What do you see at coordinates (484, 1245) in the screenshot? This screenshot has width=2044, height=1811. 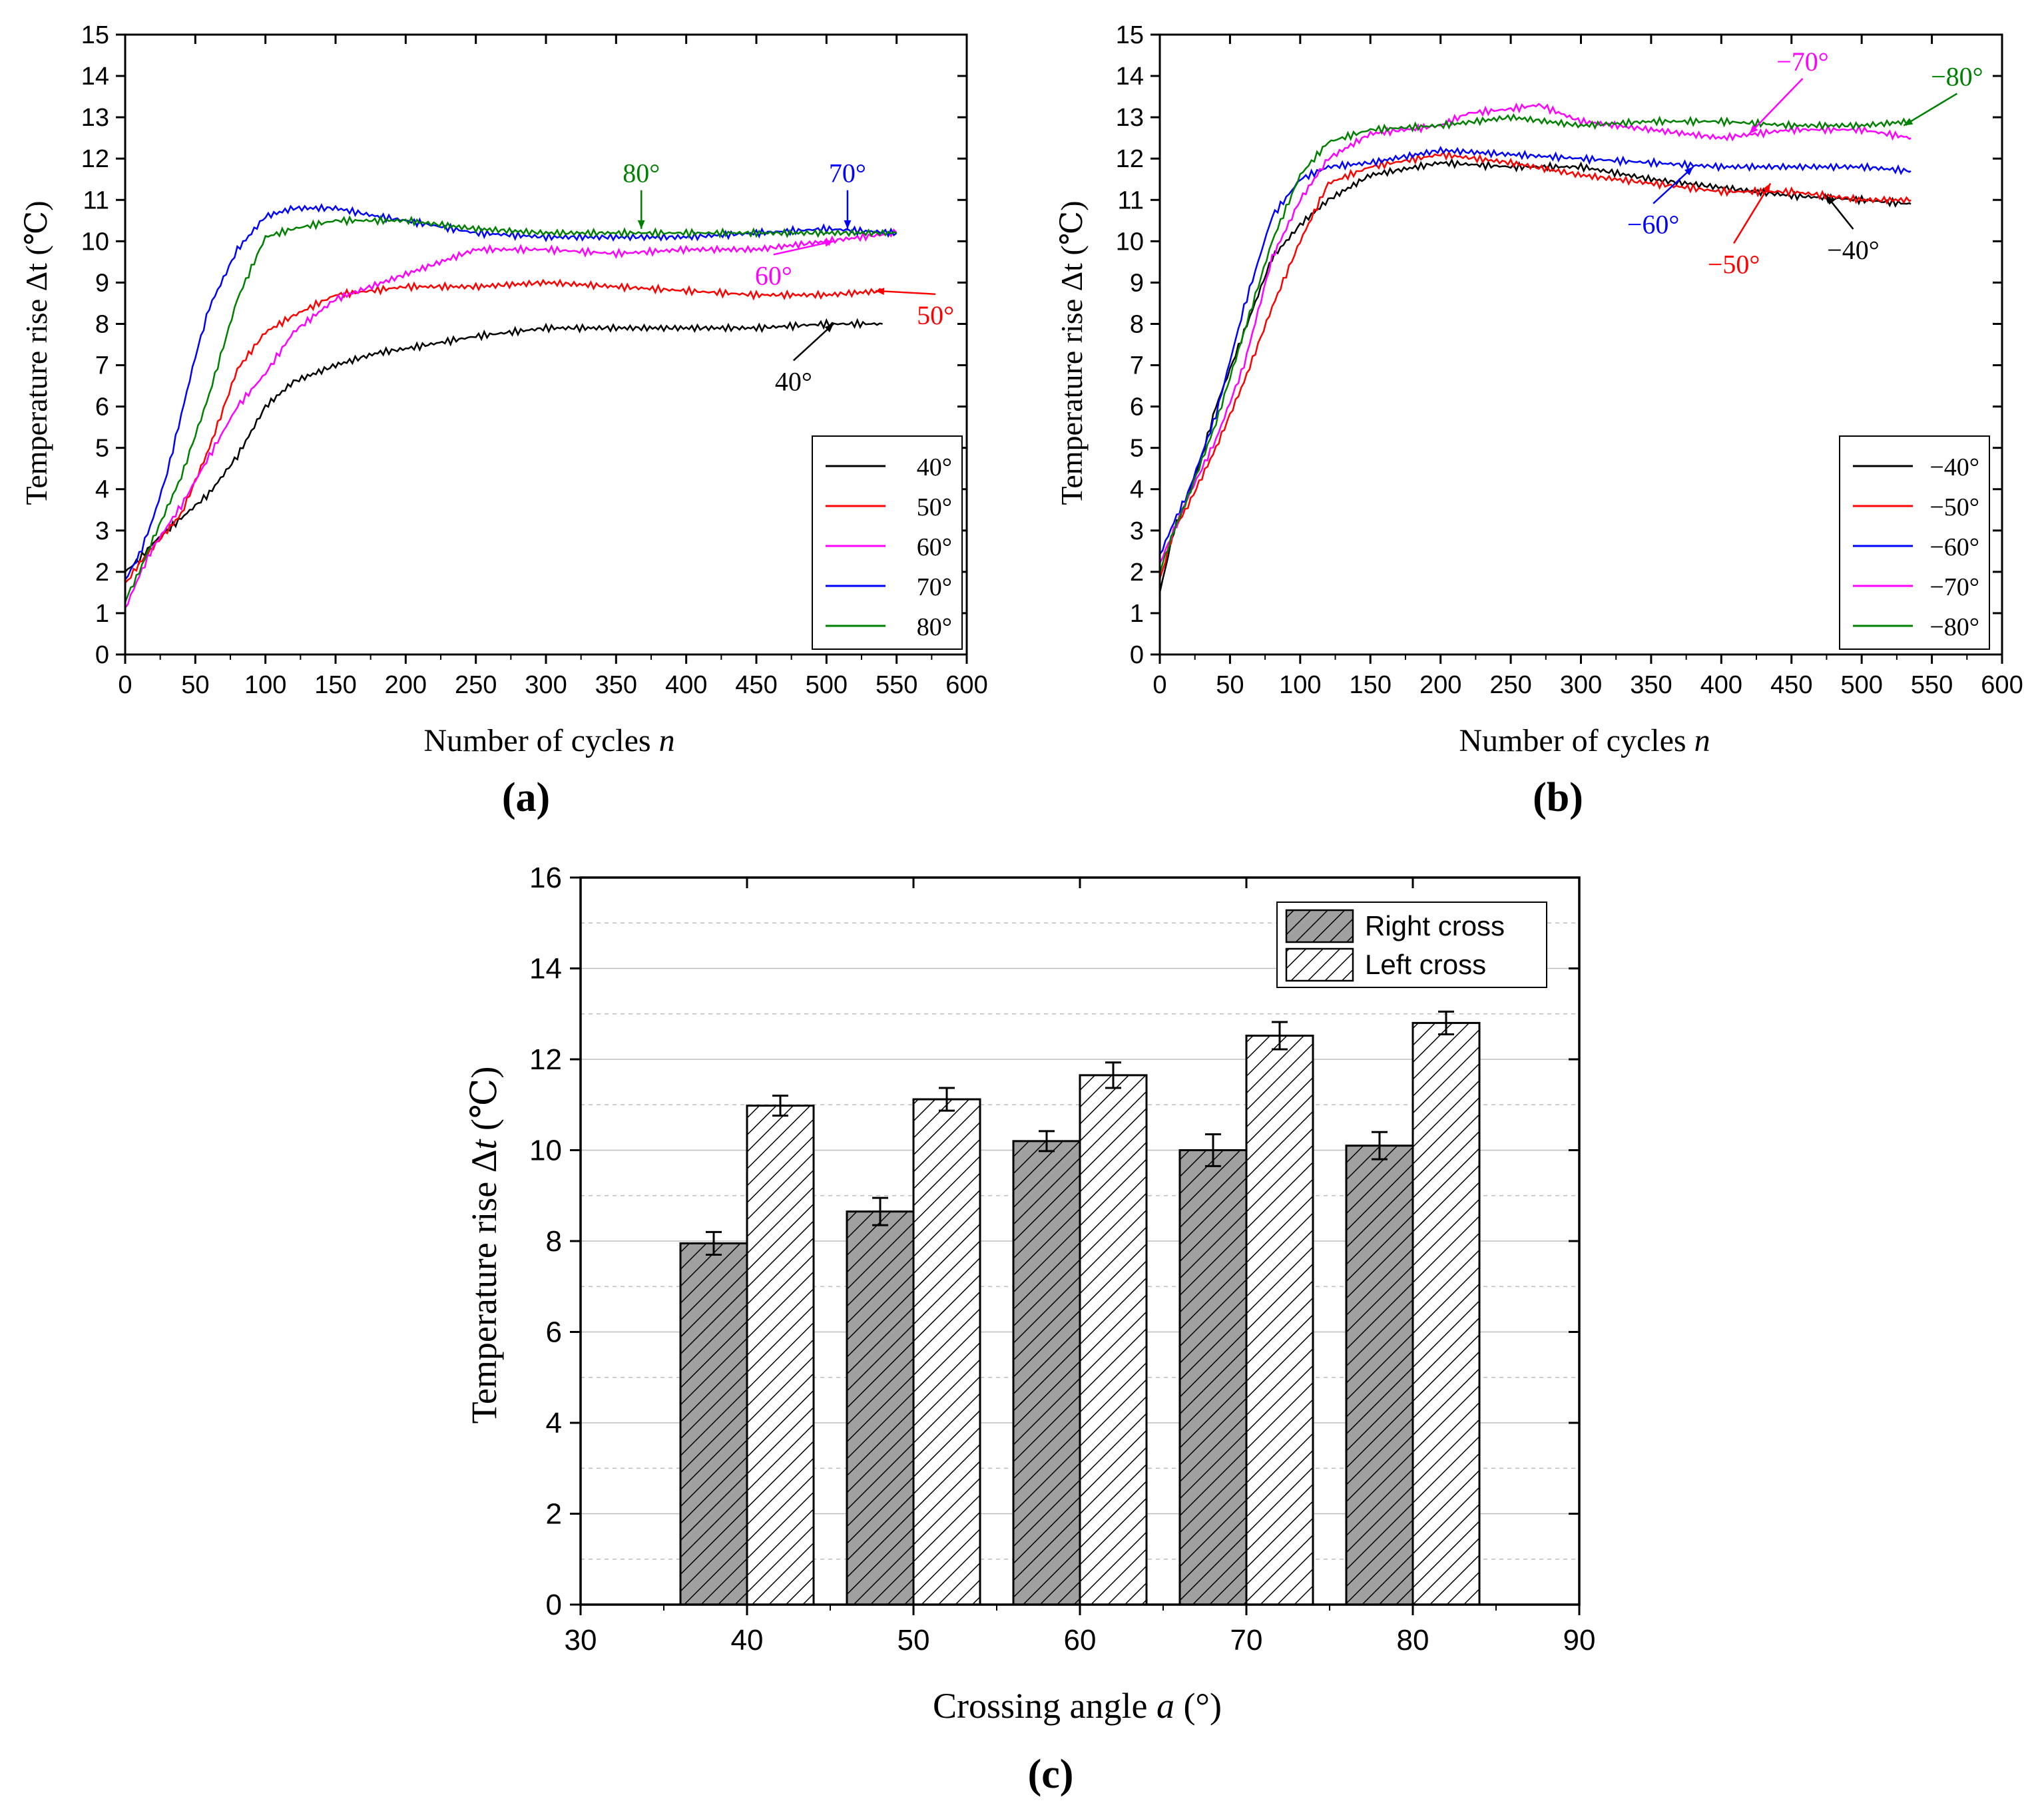 I see `panel-c-ylabel: Temperature rise Δt (℃)` at bounding box center [484, 1245].